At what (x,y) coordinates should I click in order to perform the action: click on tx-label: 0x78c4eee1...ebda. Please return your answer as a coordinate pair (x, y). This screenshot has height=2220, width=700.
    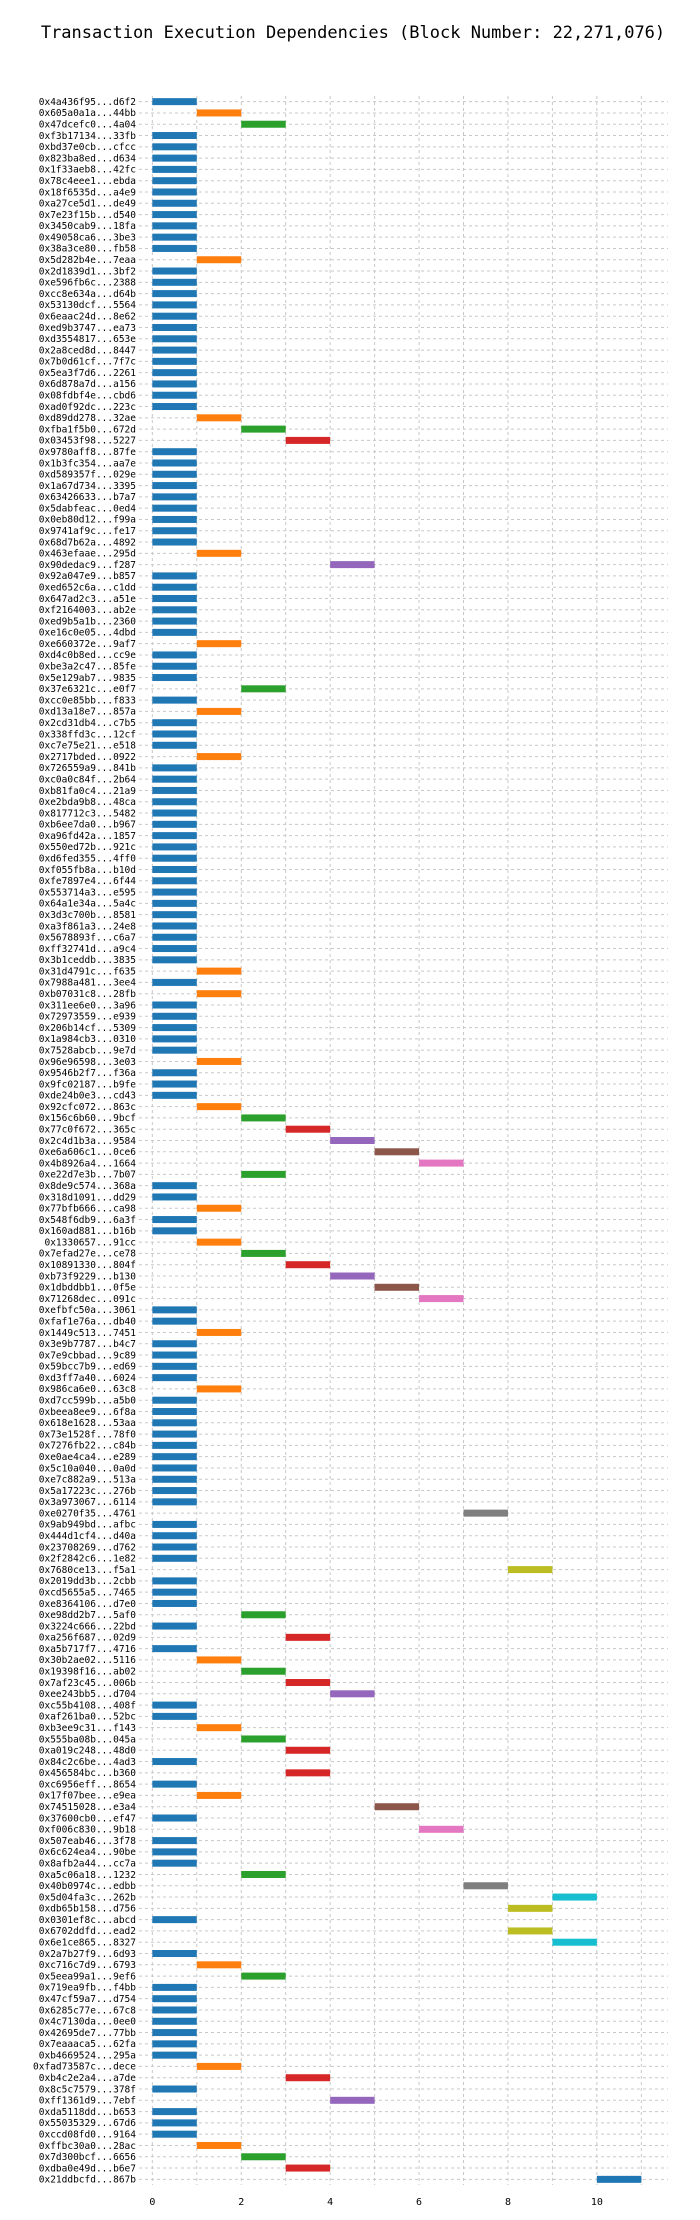
    Looking at the image, I should click on (87, 181).